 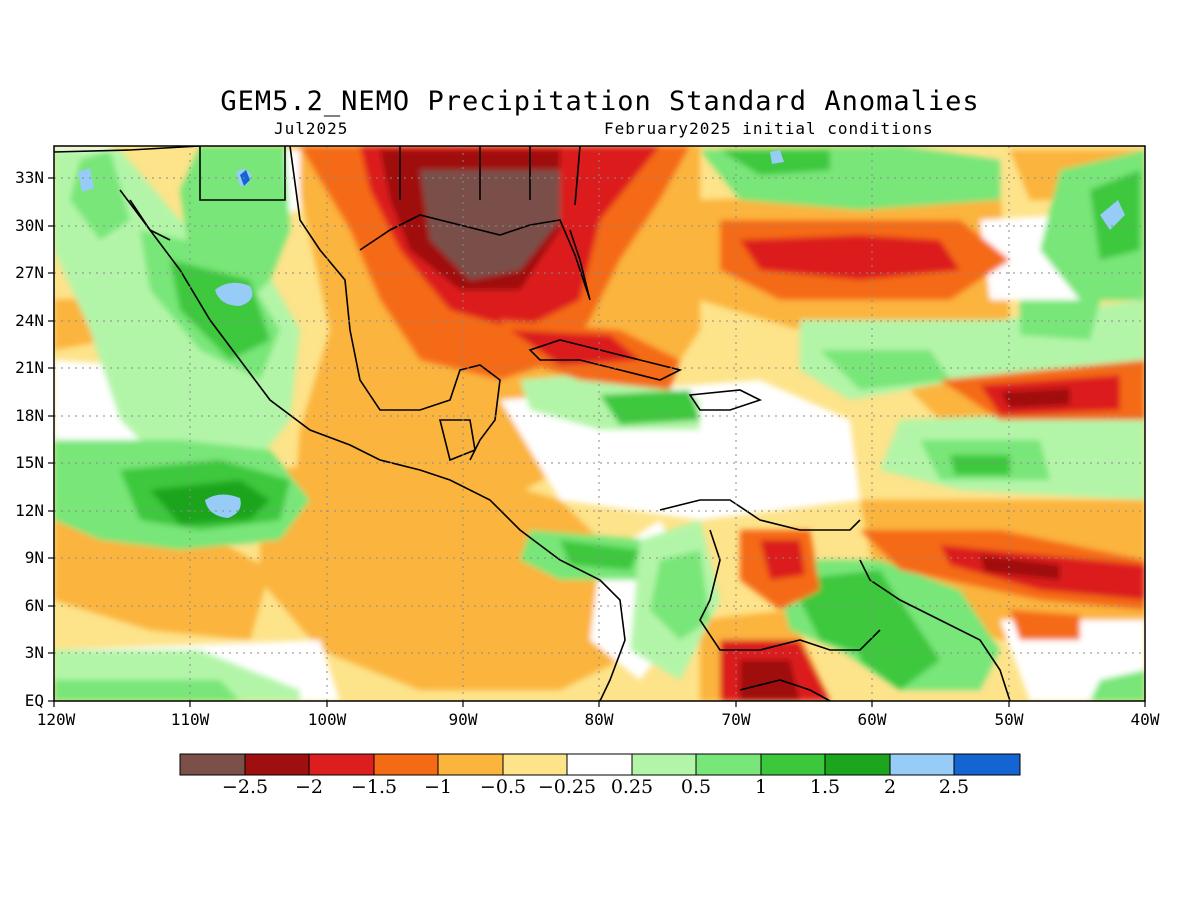 I want to click on colorbar-label: 0.25, so click(x=632, y=787).